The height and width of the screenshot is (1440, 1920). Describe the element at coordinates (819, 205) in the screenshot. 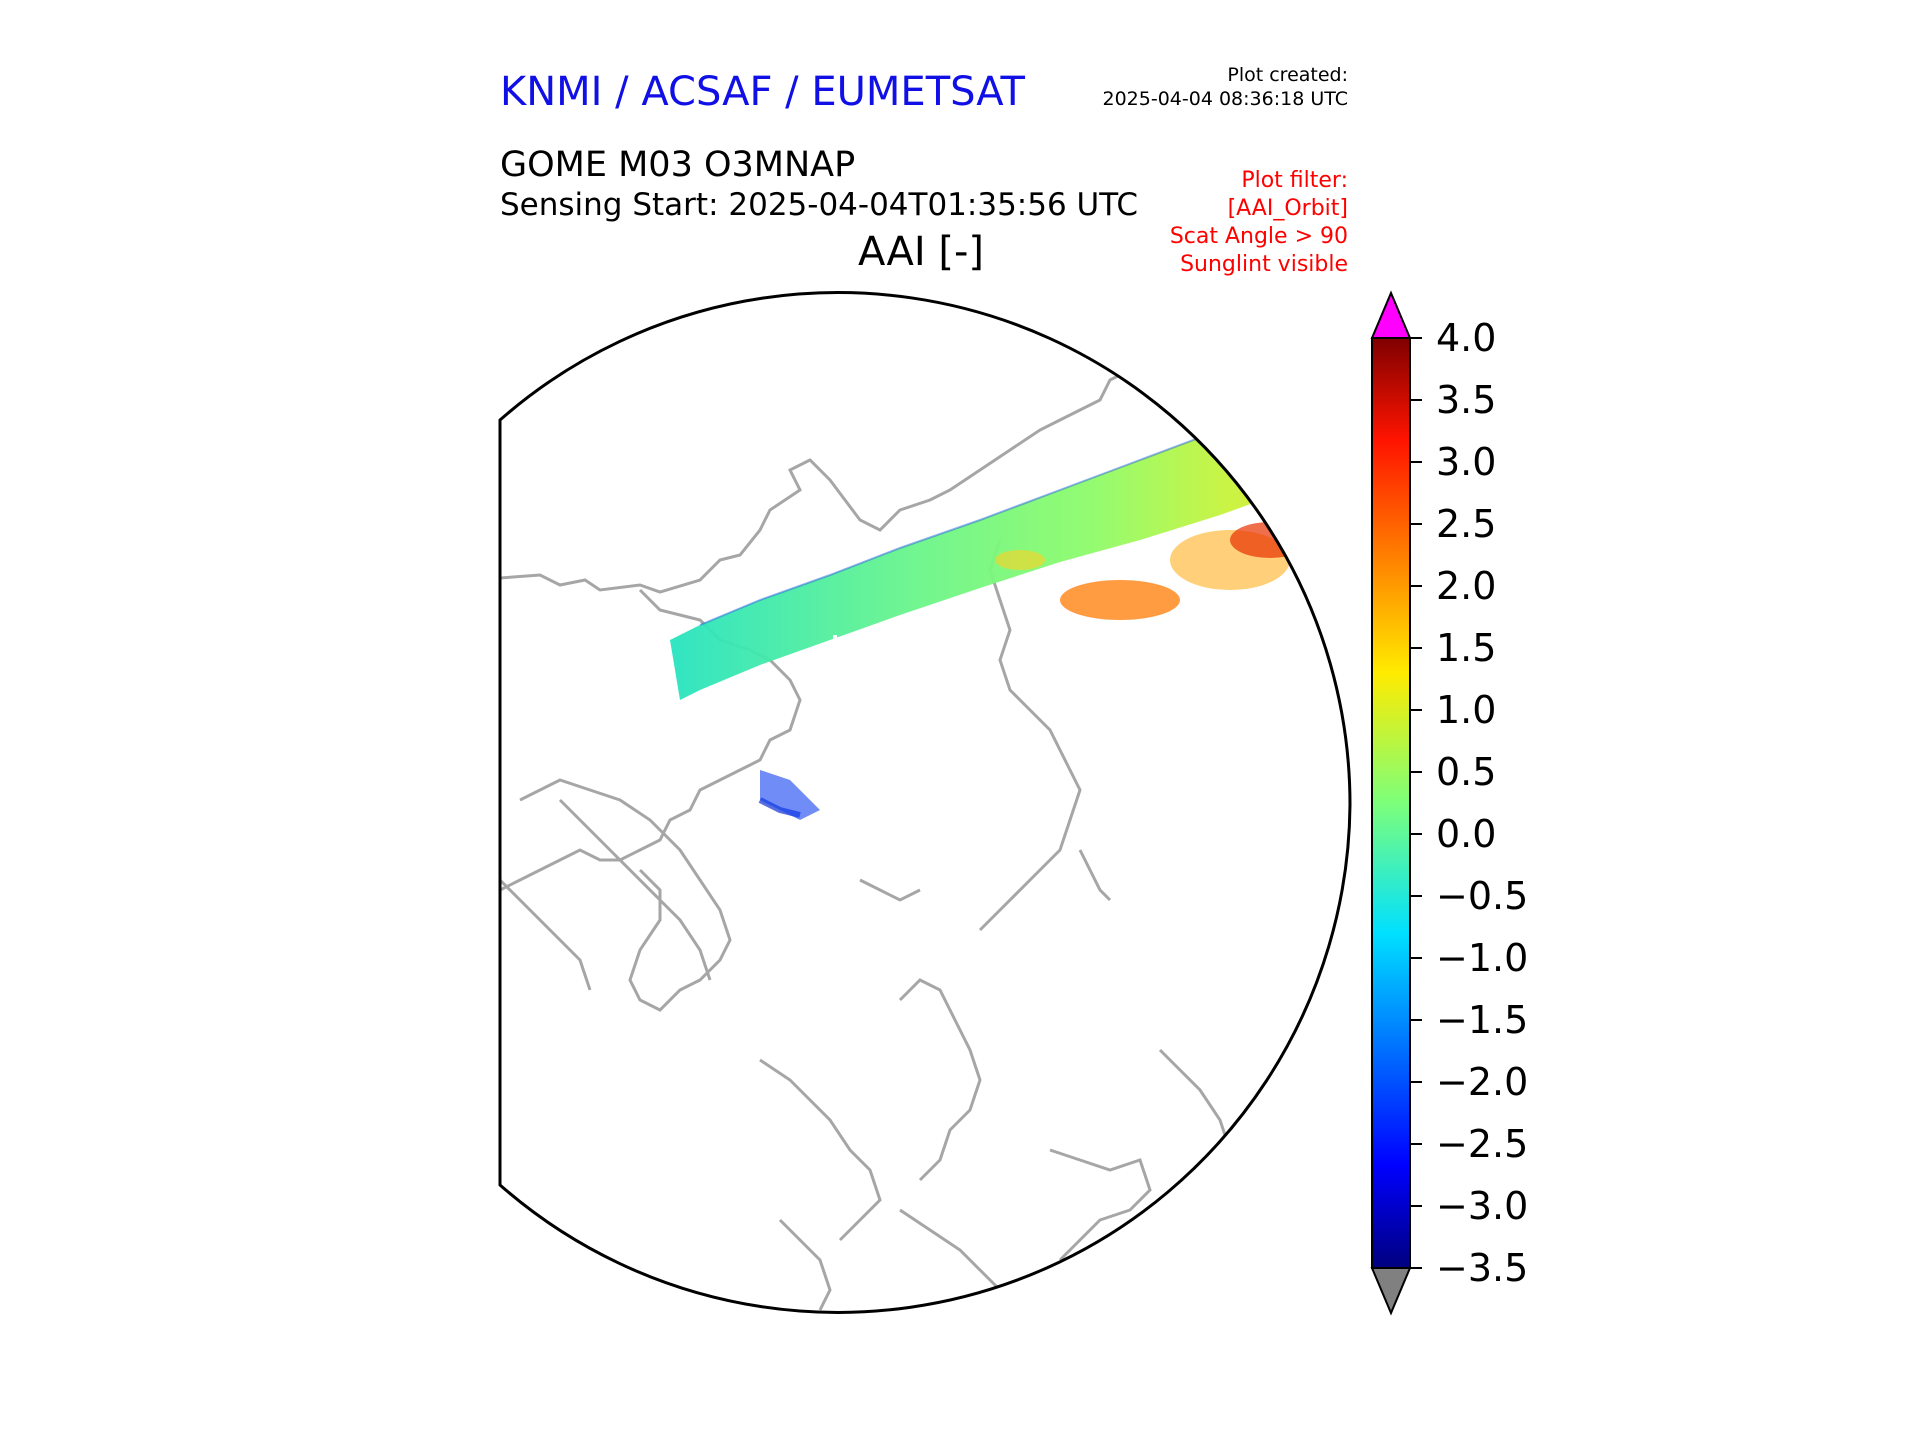

I see `sensing-start: Sensing Start: 2025-04-04T01:35:56 UTC` at that location.